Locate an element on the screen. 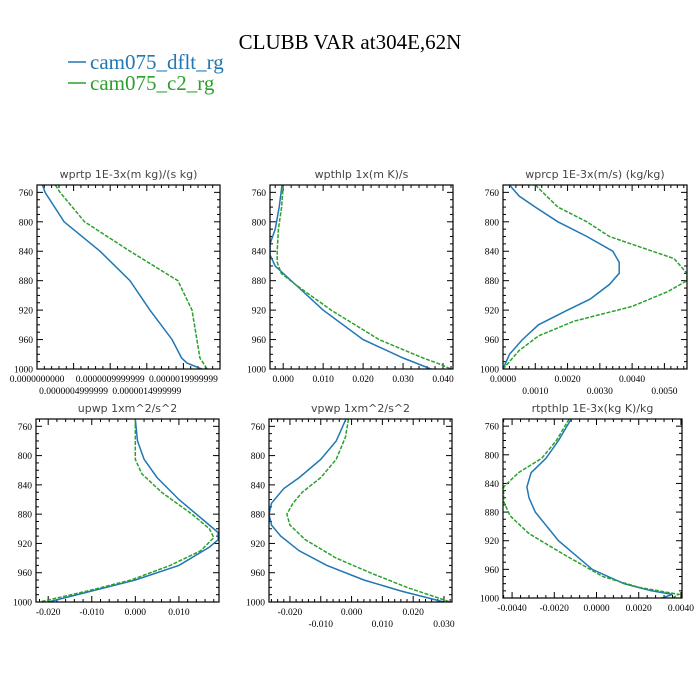 The height and width of the screenshot is (700, 700). legend: cam075_dflt_rg cam075_c2_rg is located at coordinates (146, 72).